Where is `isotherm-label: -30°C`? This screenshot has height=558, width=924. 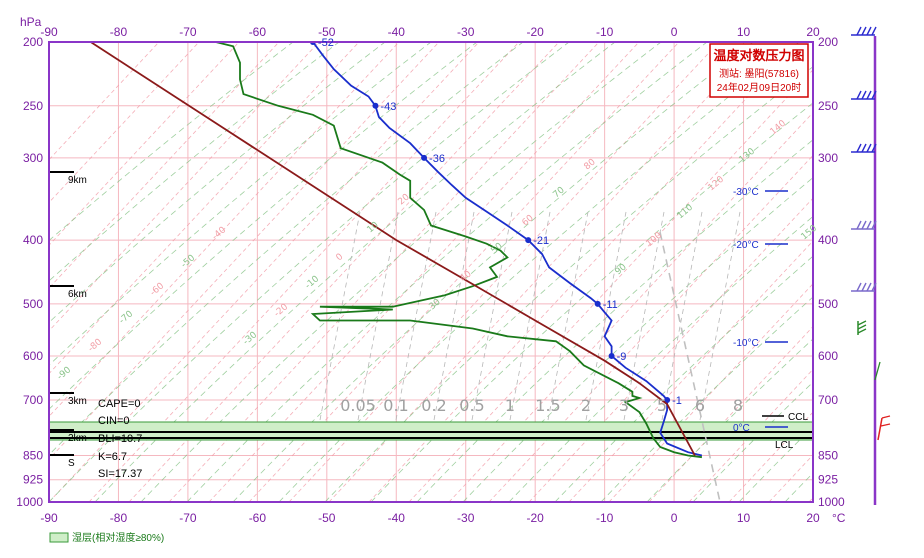 isotherm-label: -30°C is located at coordinates (746, 192).